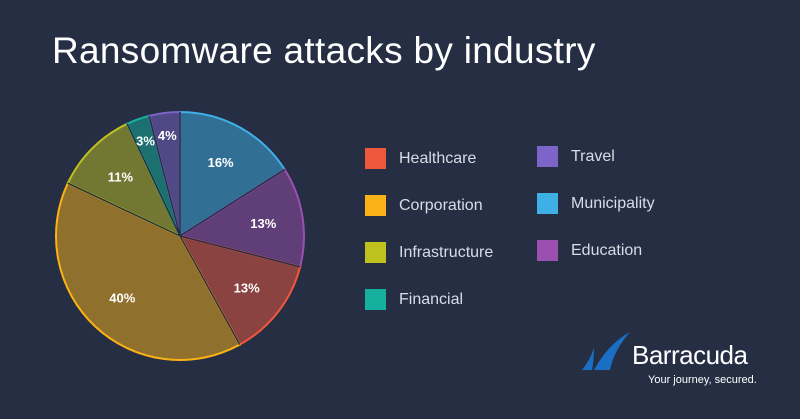 The width and height of the screenshot is (800, 419). What do you see at coordinates (148, 271) in the screenshot?
I see `pie-slice-corporation` at bounding box center [148, 271].